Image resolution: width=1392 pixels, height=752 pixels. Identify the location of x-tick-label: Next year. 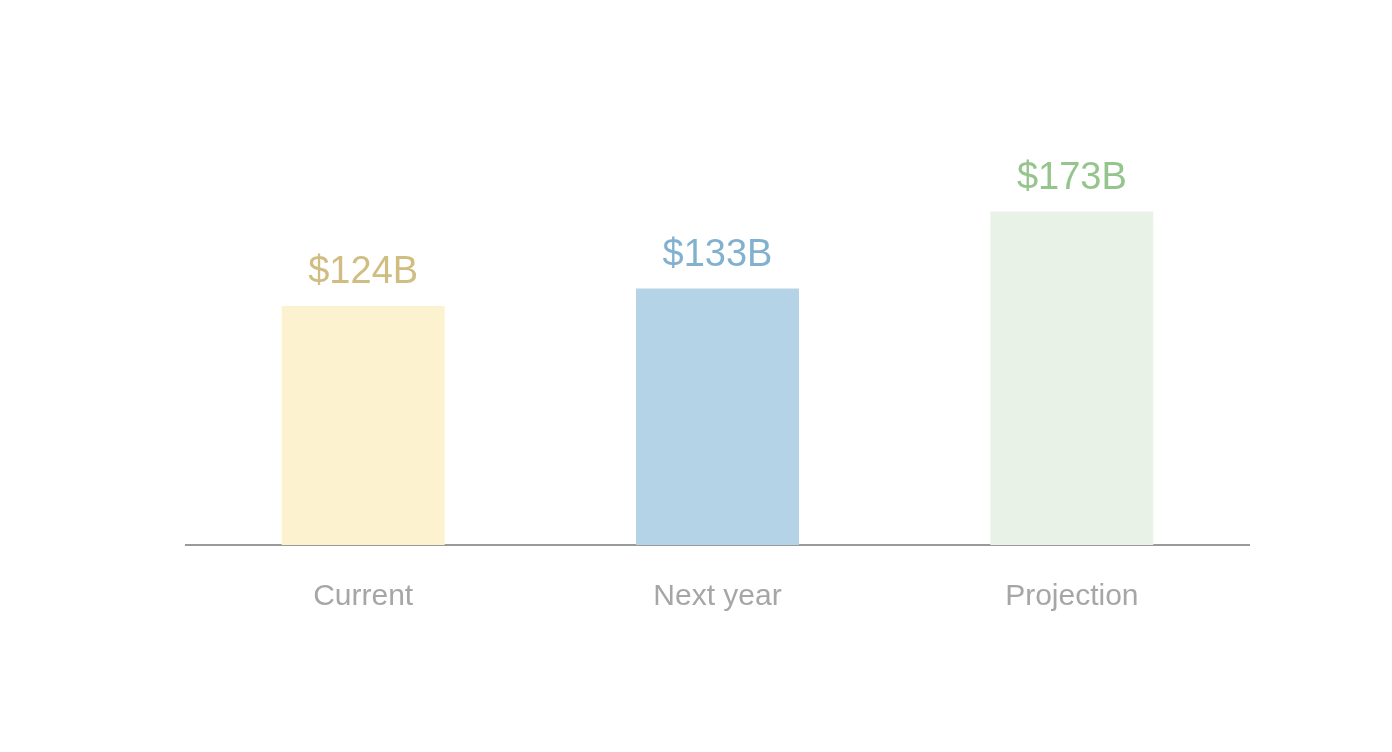
(717, 595).